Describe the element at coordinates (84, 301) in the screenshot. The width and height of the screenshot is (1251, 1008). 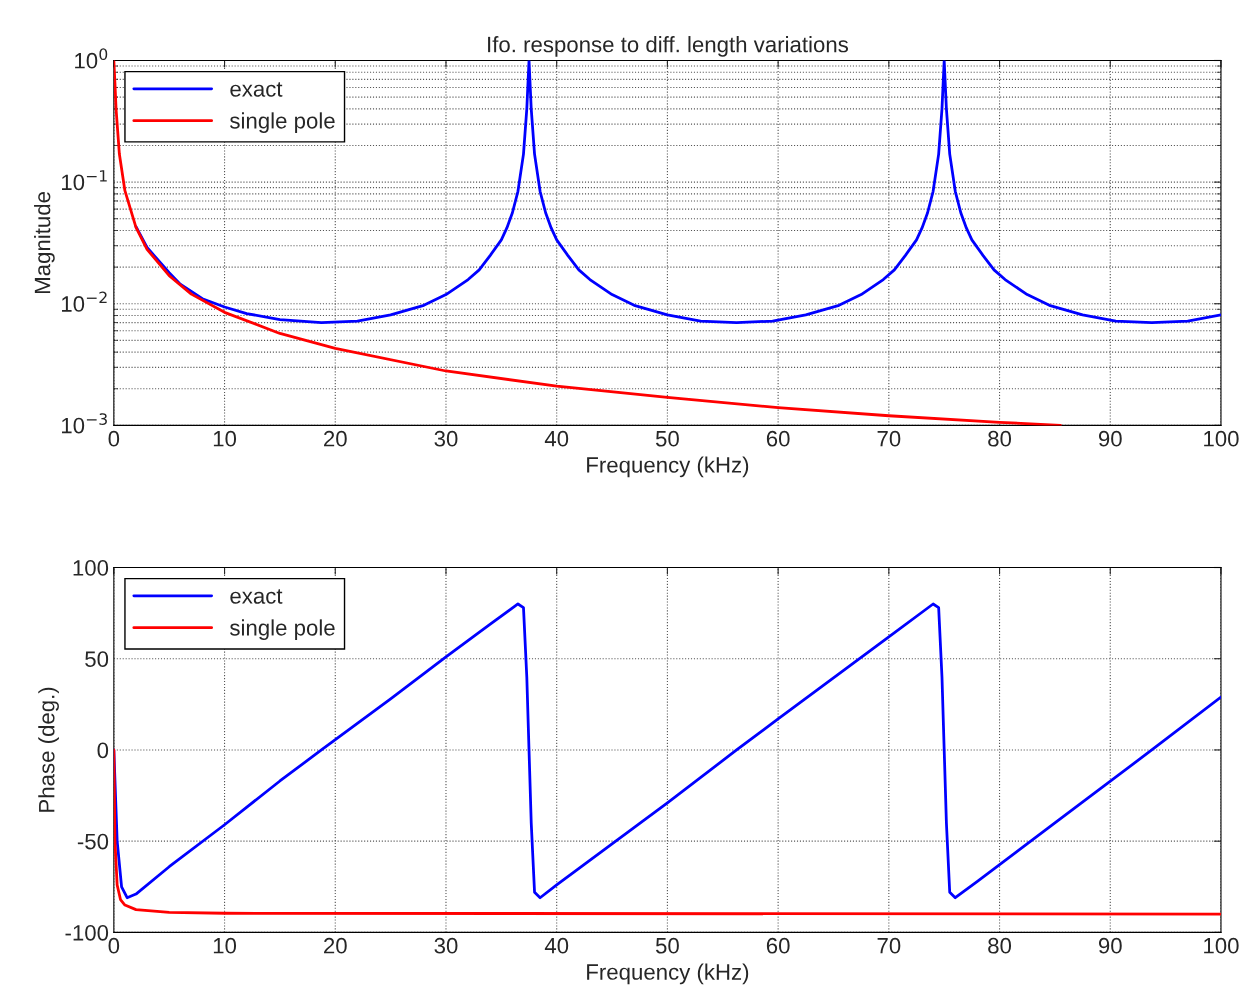
I see `y-tick-label: 10$^{−2}$` at that location.